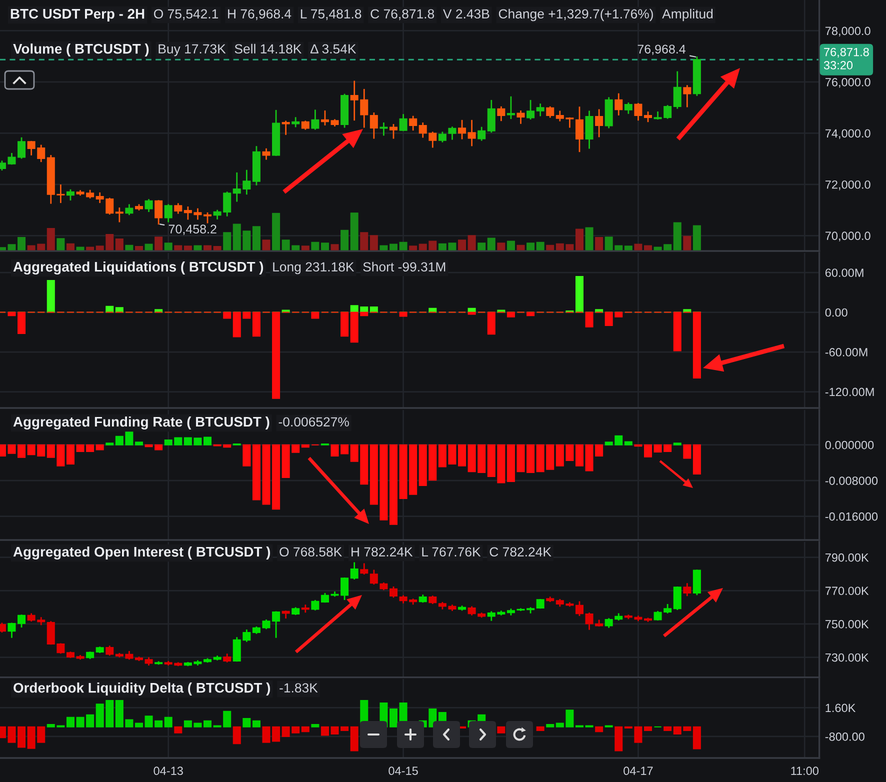 The width and height of the screenshot is (886, 782). What do you see at coordinates (466, 14) in the screenshot?
I see `annotation: V 2.43B` at bounding box center [466, 14].